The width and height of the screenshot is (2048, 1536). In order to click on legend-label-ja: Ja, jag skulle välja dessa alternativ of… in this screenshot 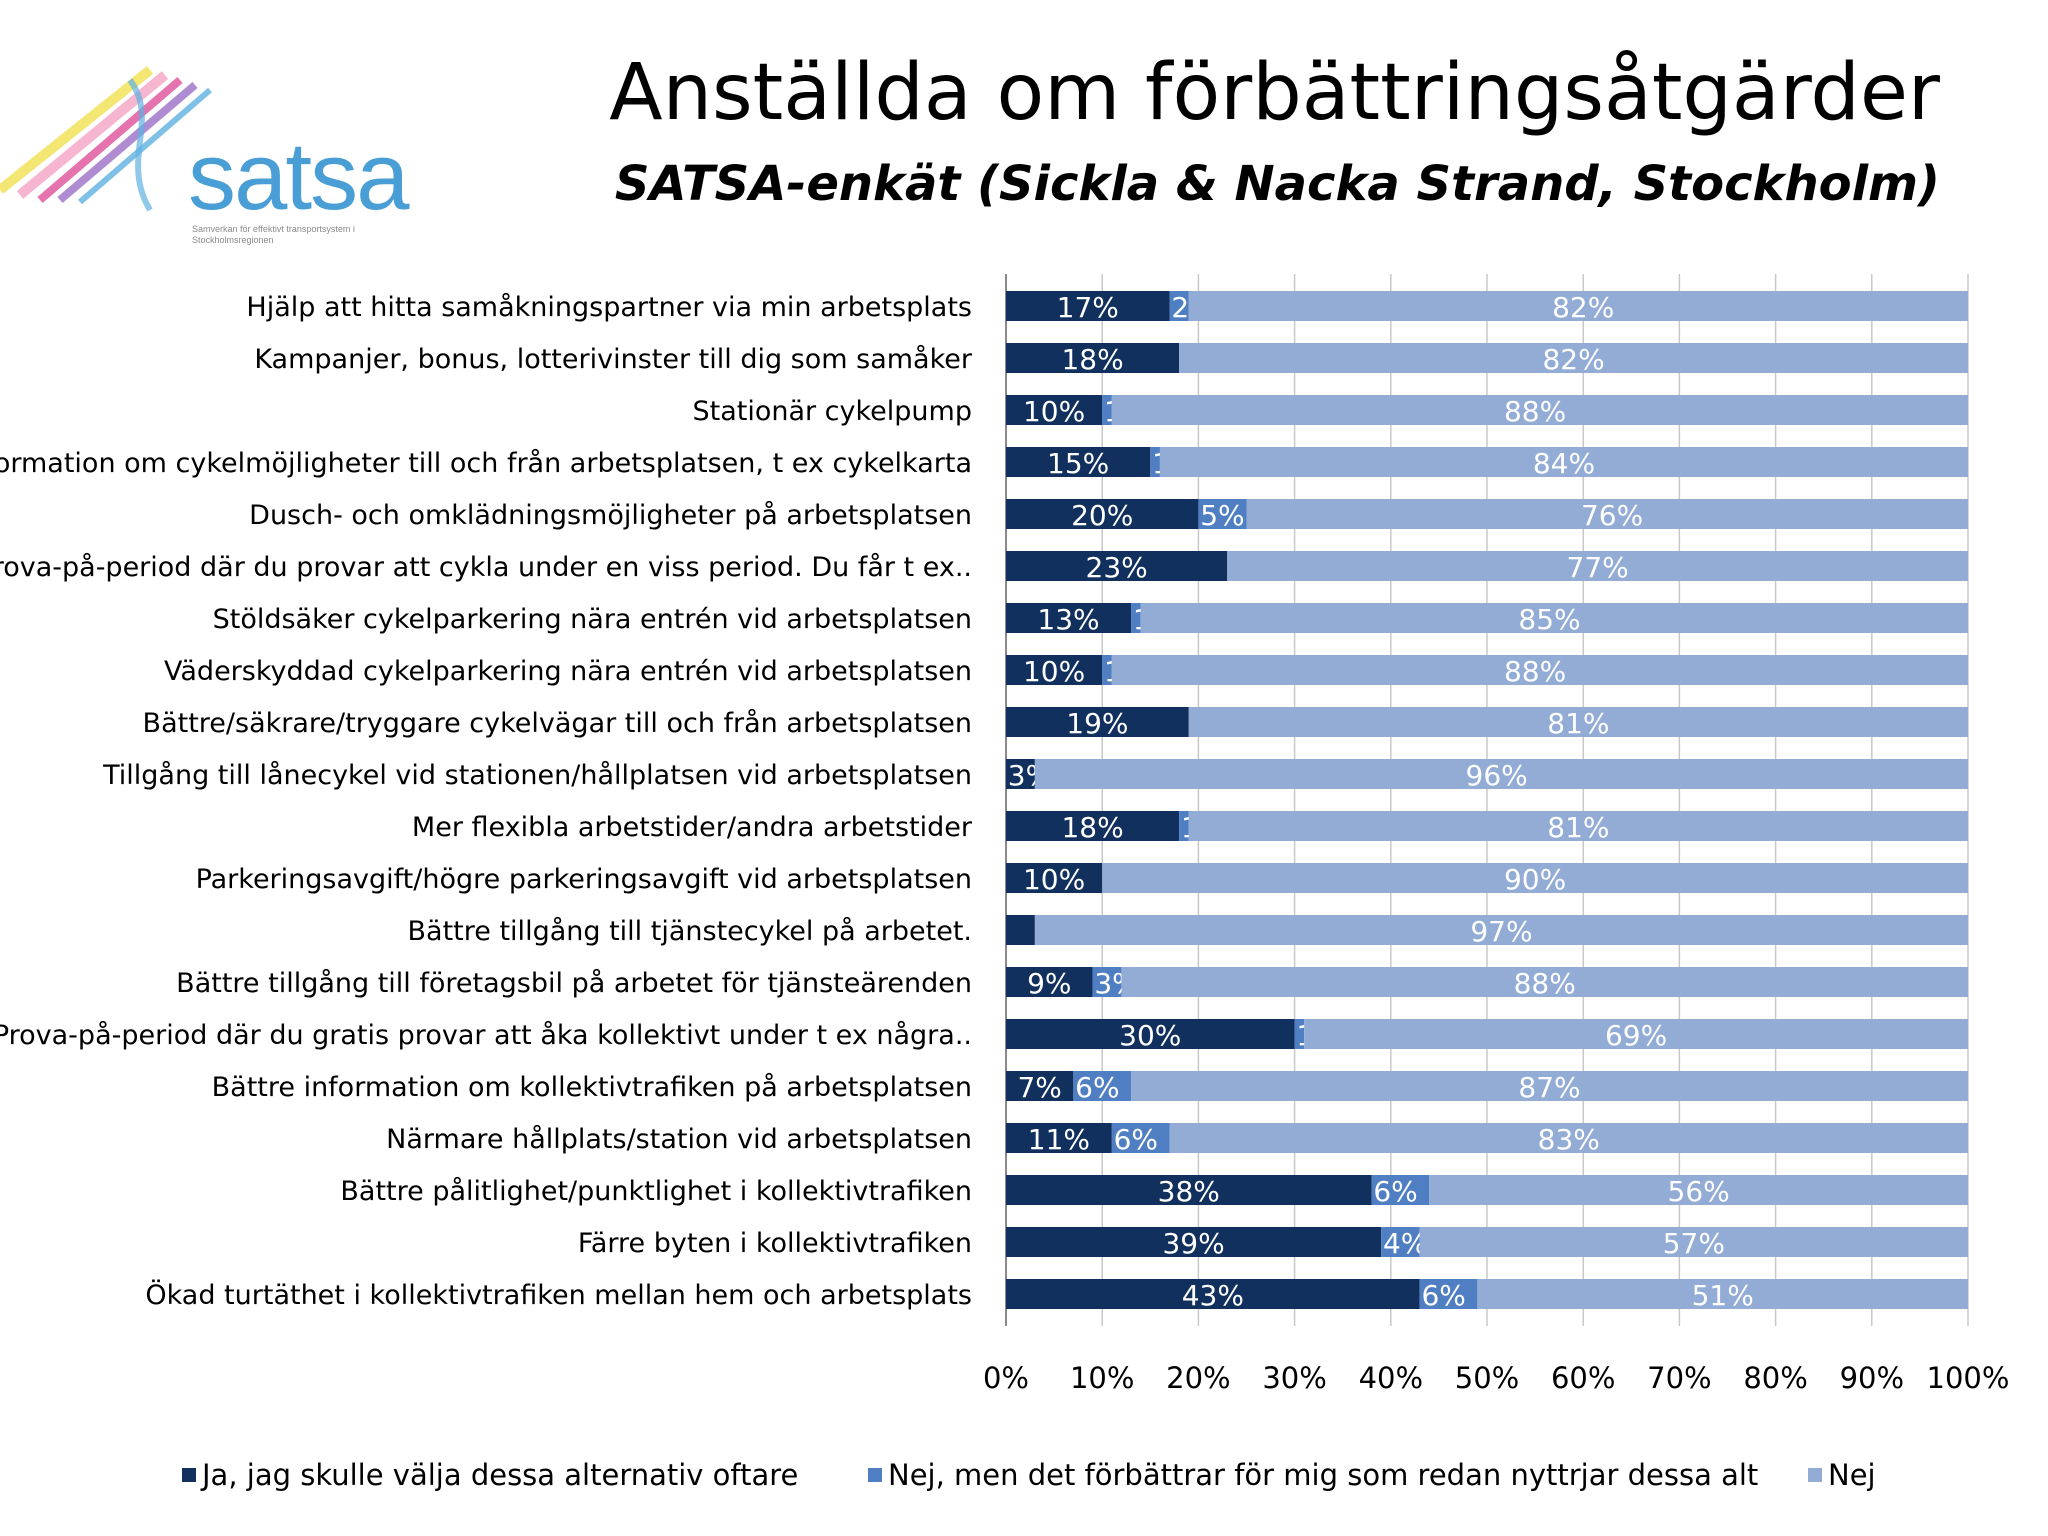, I will do `click(500, 1475)`.